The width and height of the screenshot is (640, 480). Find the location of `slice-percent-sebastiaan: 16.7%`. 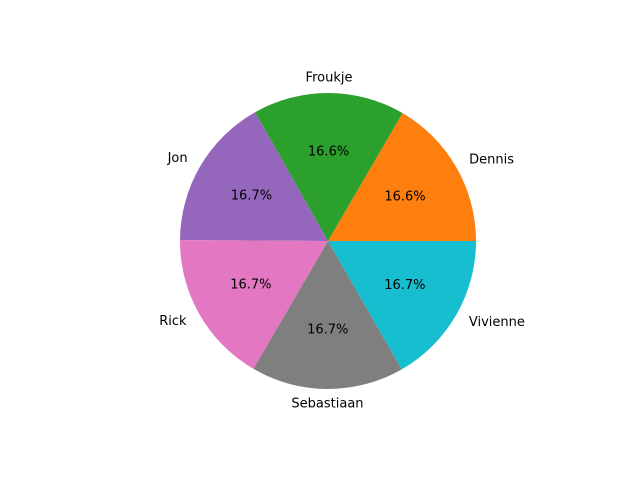

slice-percent-sebastiaan: 16.7% is located at coordinates (327, 329).